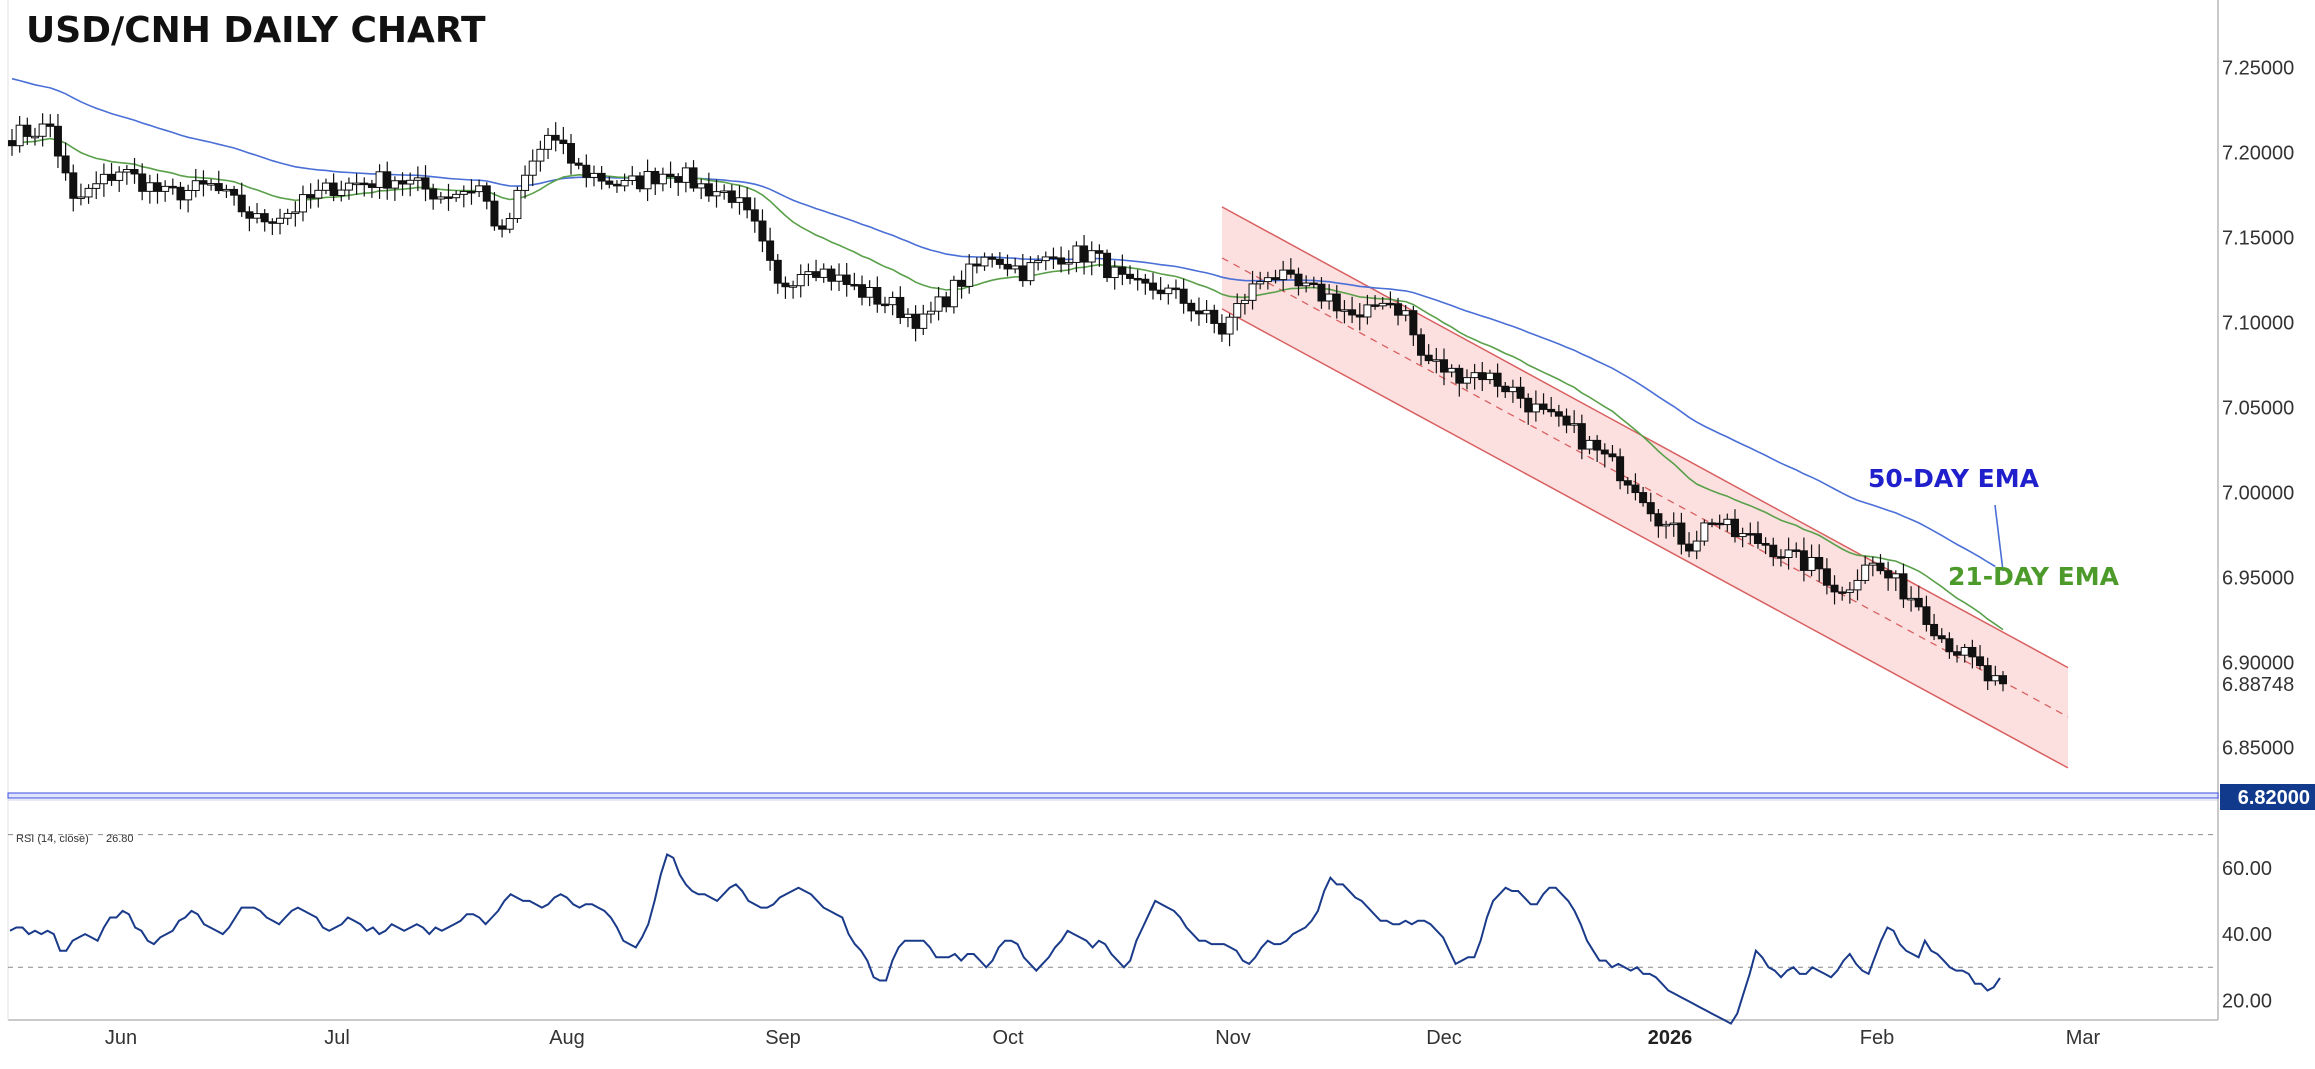  What do you see at coordinates (2247, 869) in the screenshot?
I see `rsi-tick-label: 60.00` at bounding box center [2247, 869].